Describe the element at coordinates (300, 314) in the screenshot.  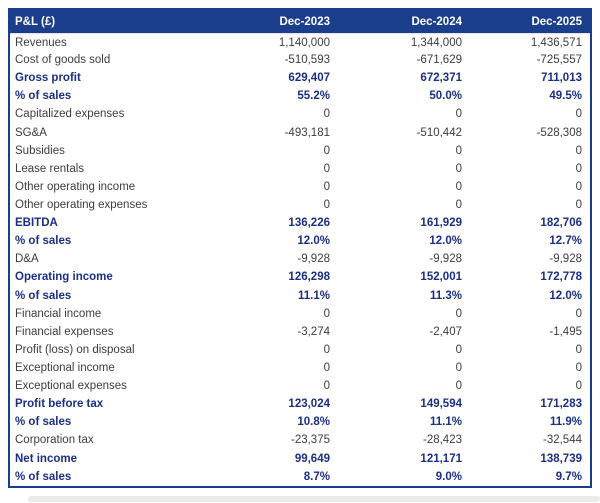
I see `table-row: Financial income 0 0 0` at that location.